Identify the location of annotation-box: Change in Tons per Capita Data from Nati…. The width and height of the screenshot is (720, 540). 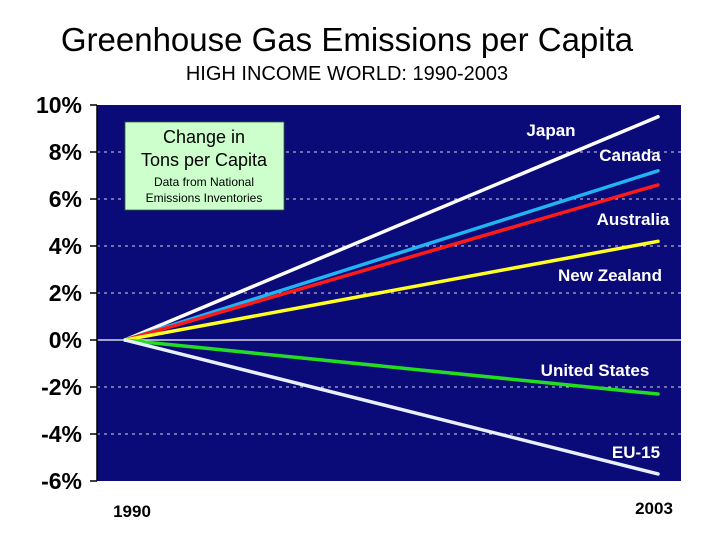
(204, 166).